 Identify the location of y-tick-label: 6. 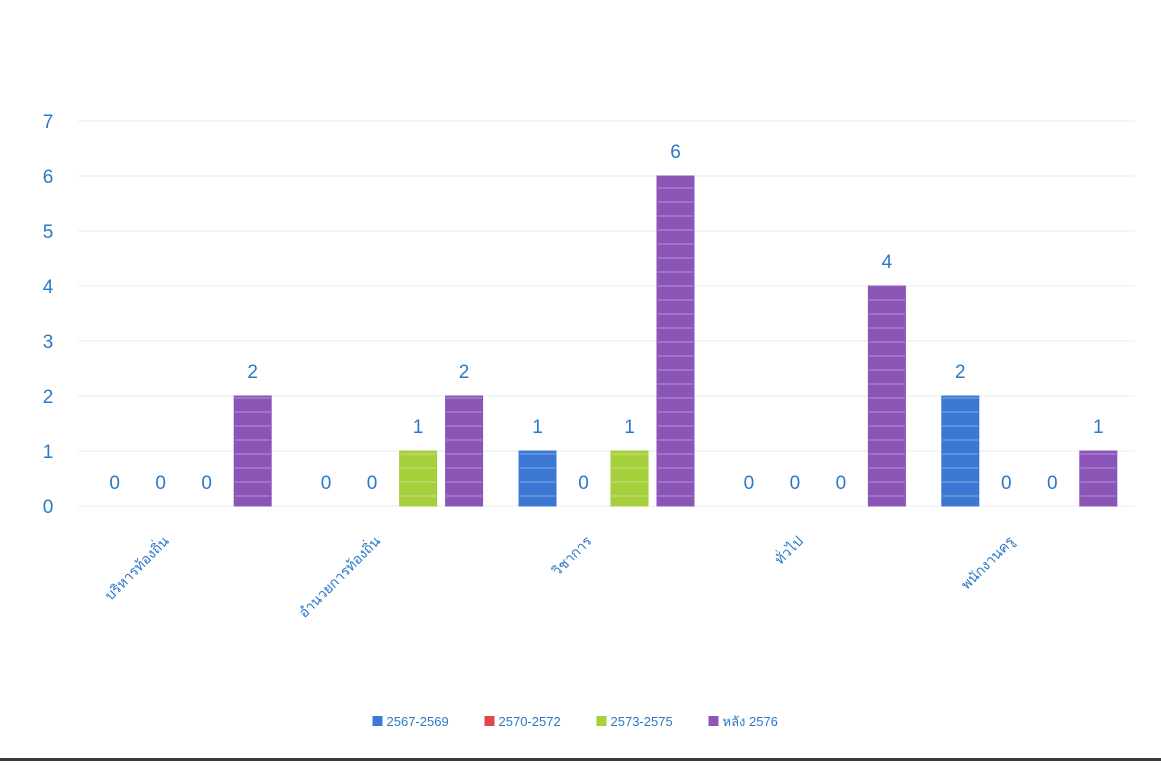
(48, 177).